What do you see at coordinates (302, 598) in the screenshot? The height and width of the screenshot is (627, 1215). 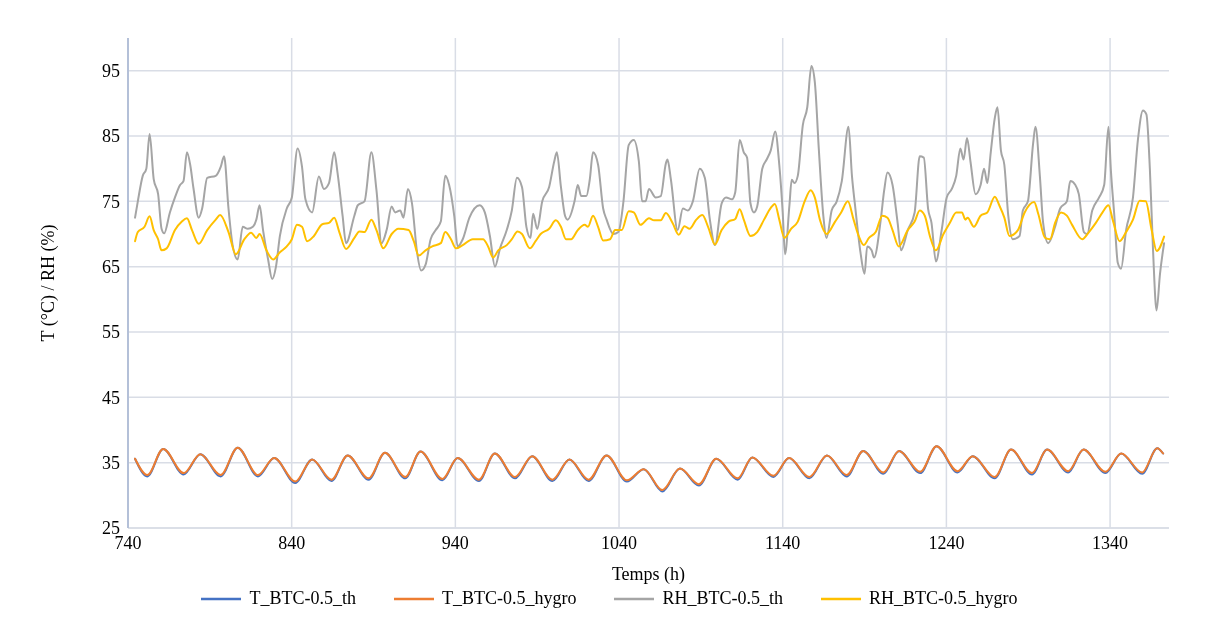 I see `legend-label: T_BTC-0.5_th` at bounding box center [302, 598].